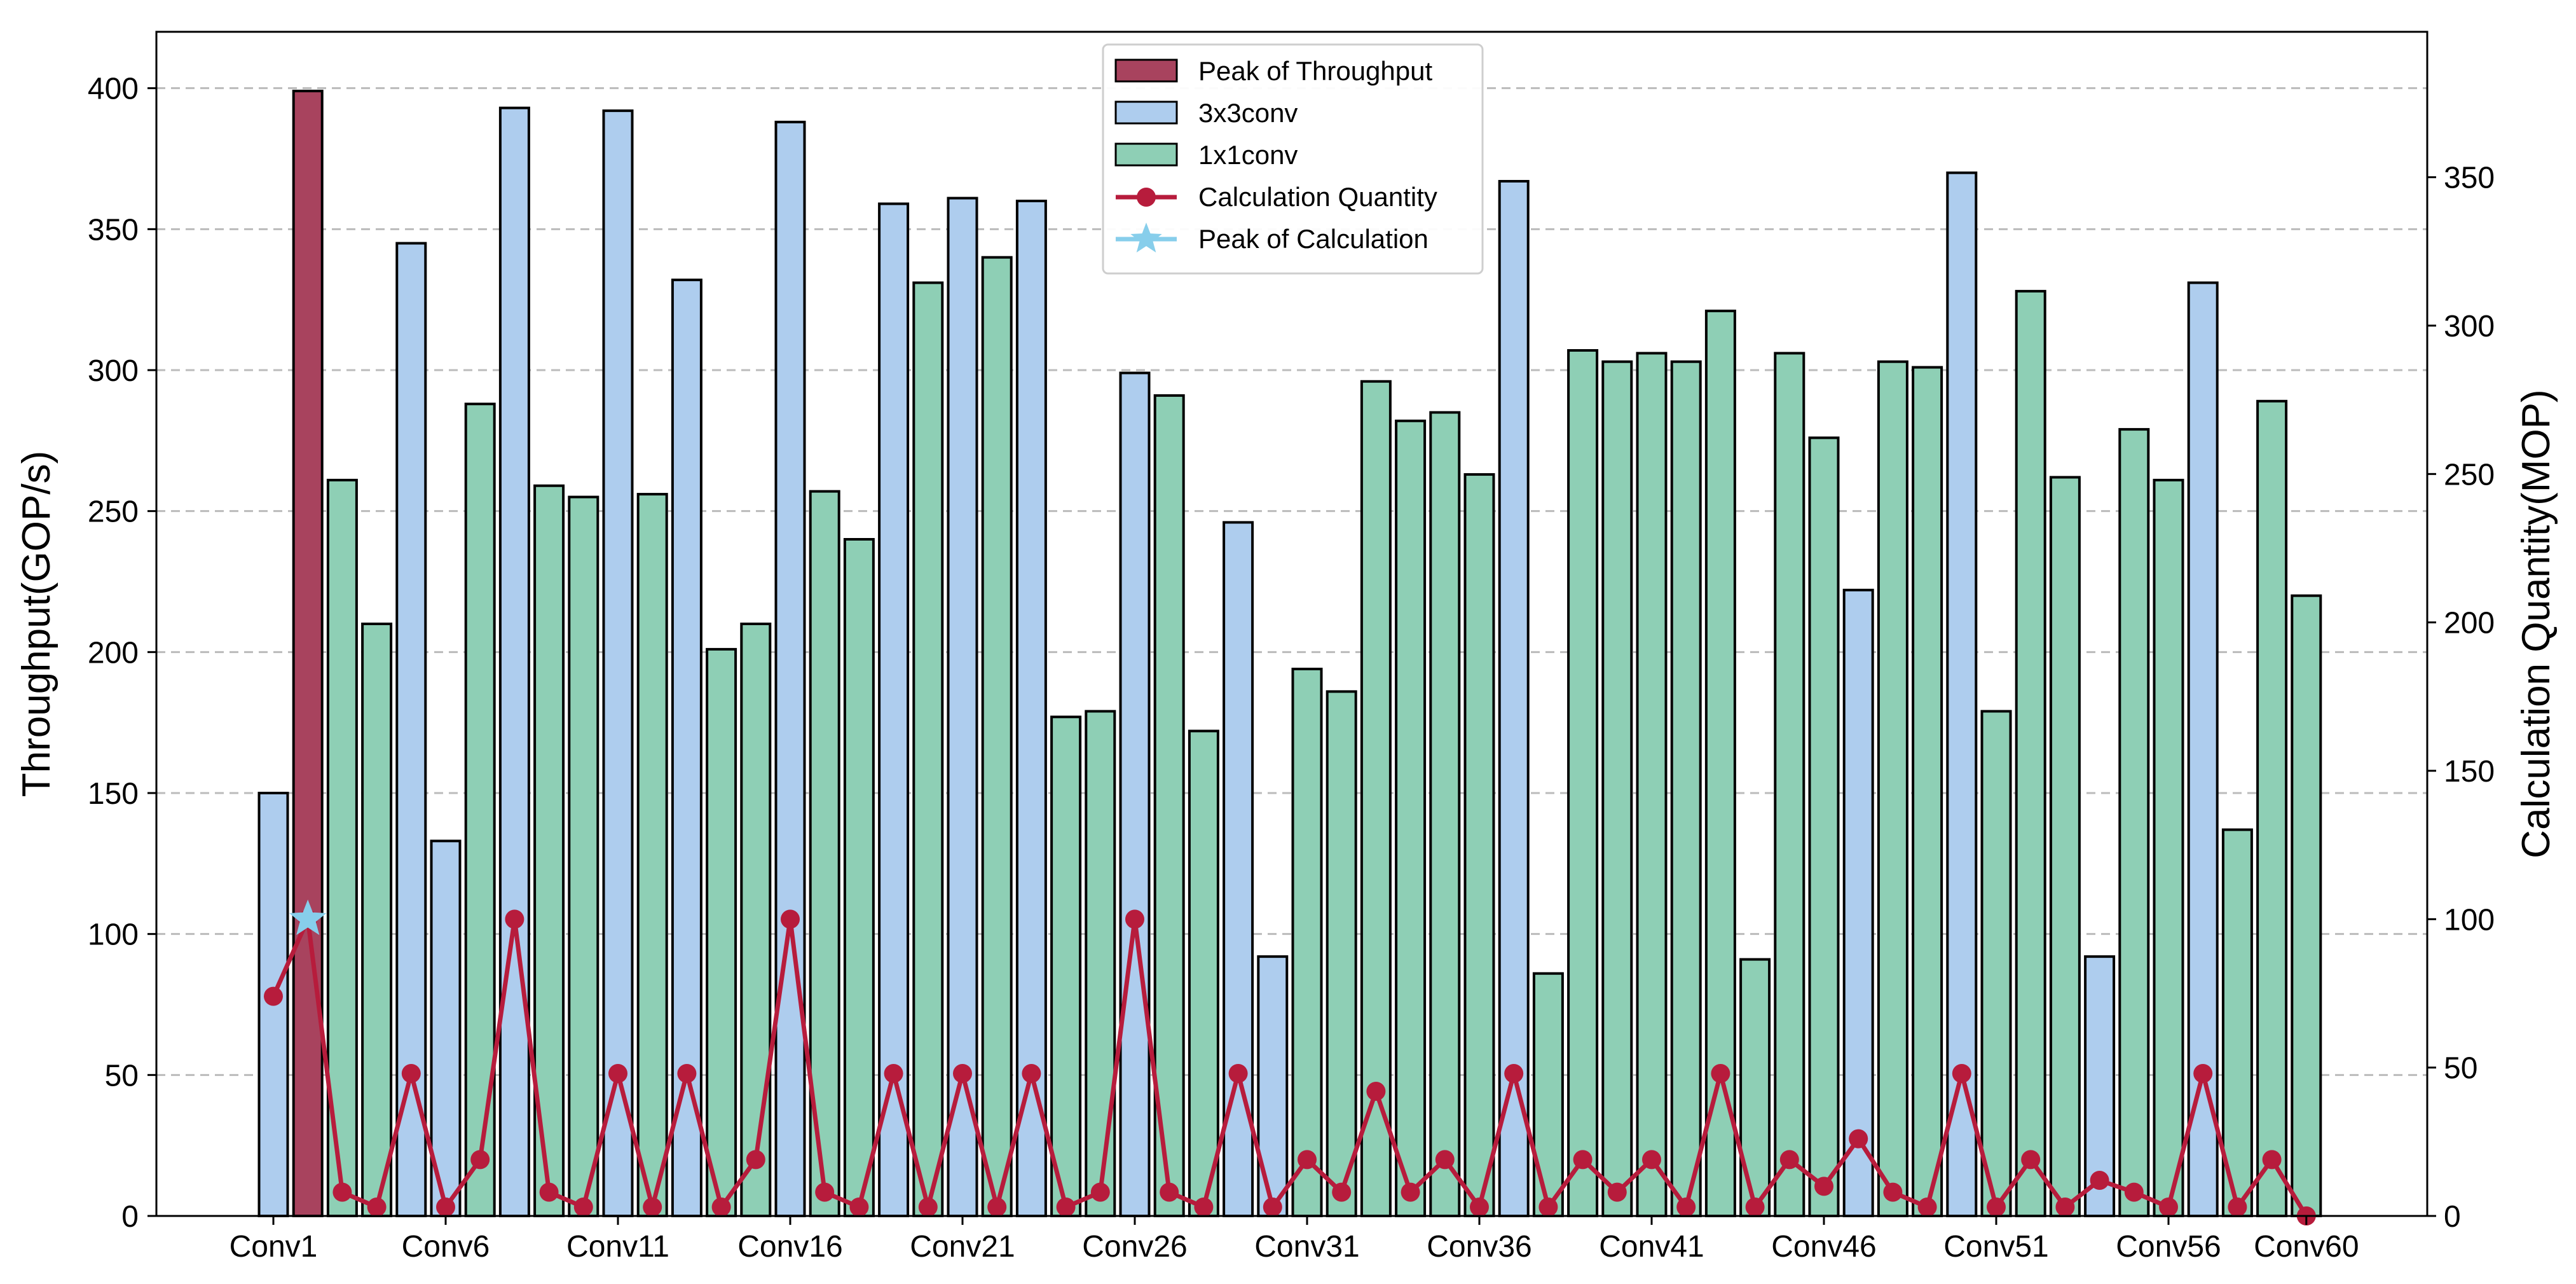  Describe the element at coordinates (1617, 1192) in the screenshot. I see `calc-point-conv40` at that location.